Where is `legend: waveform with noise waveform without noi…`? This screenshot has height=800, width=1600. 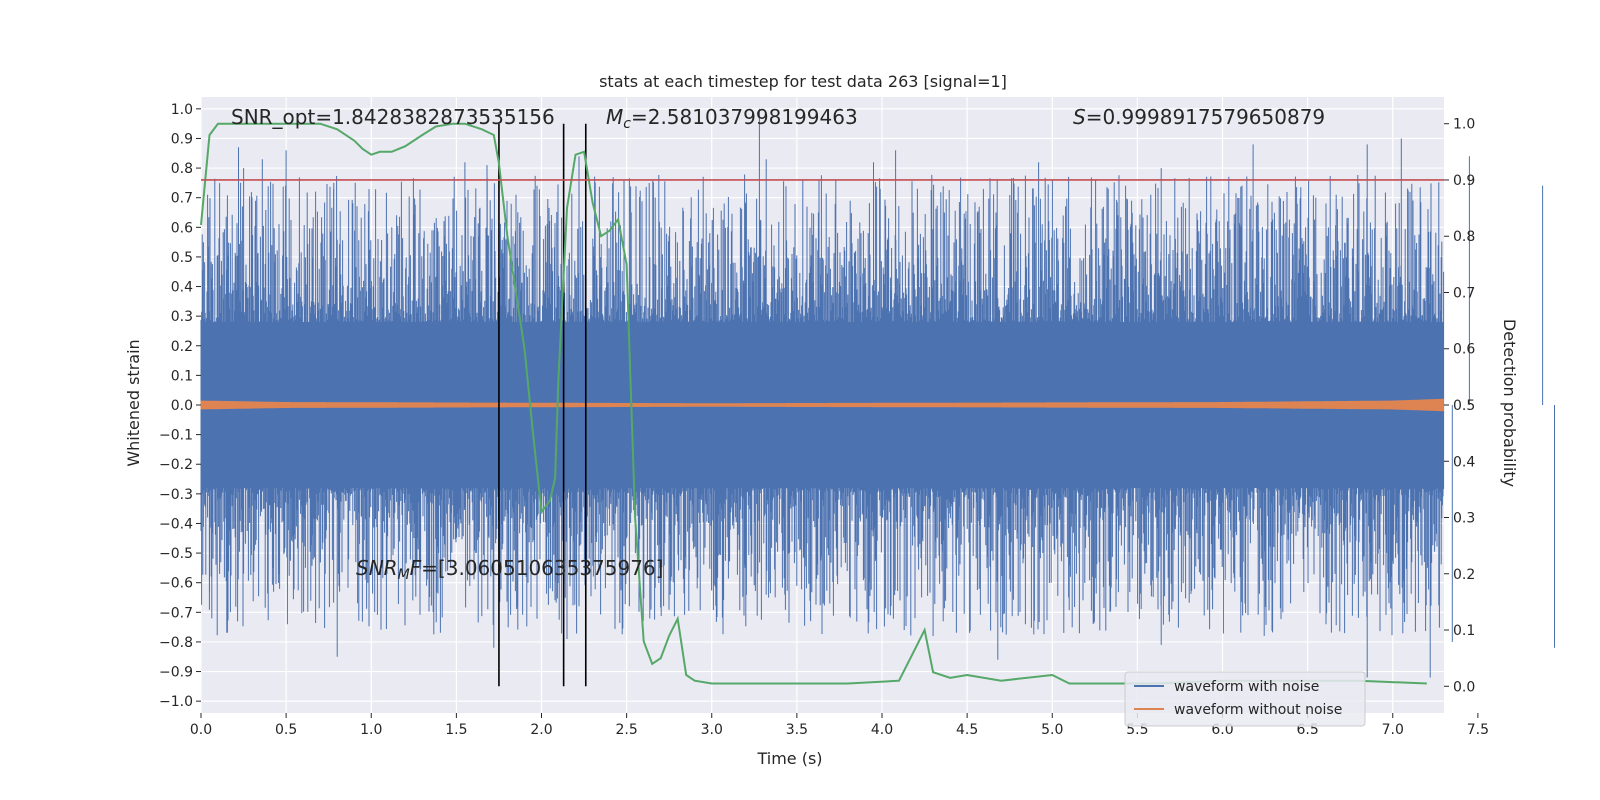
legend: waveform with noise waveform without noi… is located at coordinates (1245, 699).